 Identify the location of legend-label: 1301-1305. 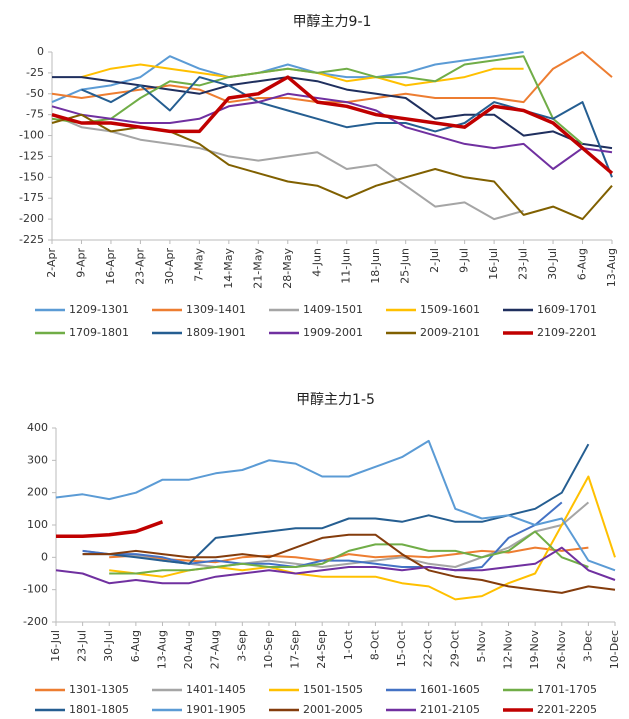
(99, 689).